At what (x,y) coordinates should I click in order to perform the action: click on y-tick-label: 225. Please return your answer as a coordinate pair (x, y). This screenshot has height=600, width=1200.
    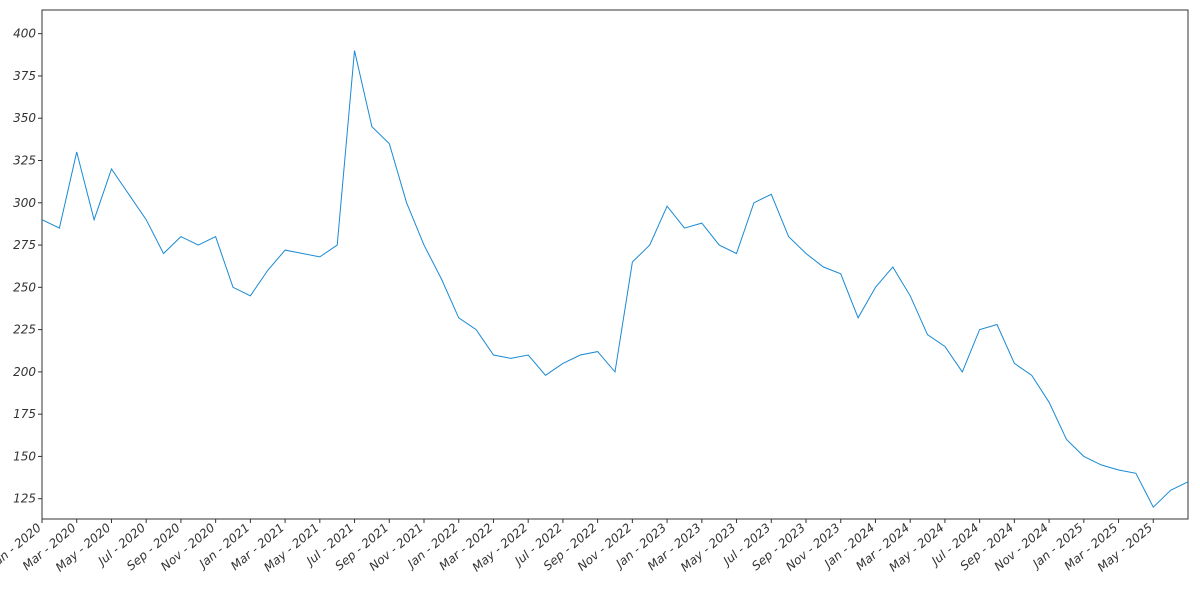
    Looking at the image, I should click on (24, 330).